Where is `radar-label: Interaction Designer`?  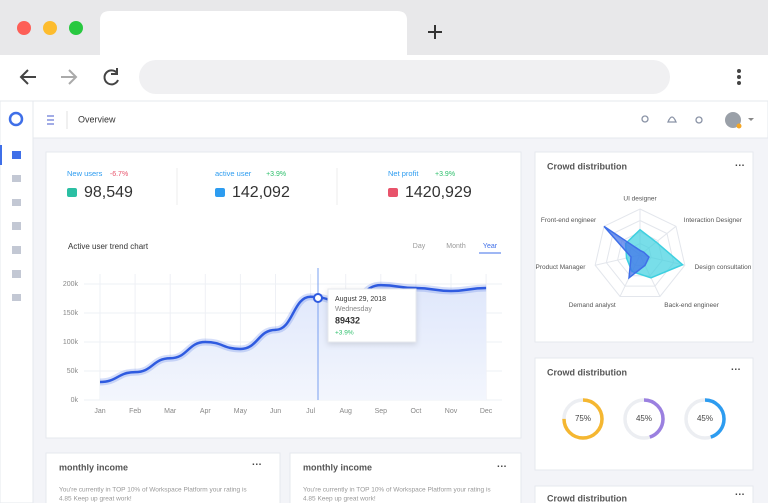 radar-label: Interaction Designer is located at coordinates (713, 220).